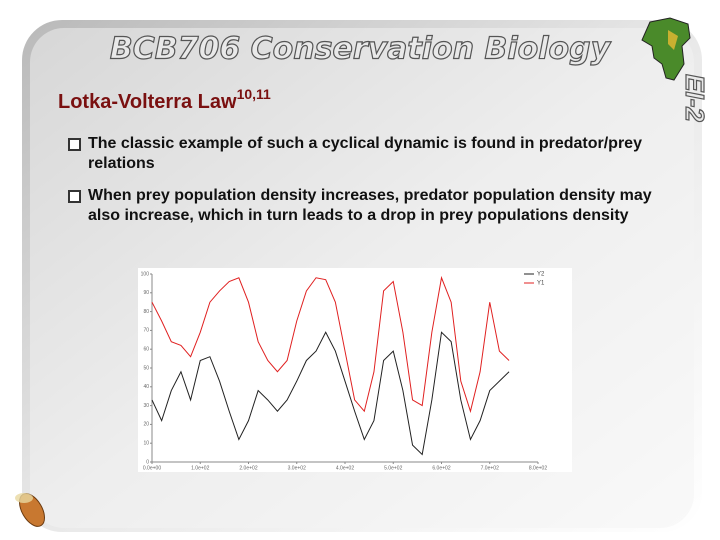  I want to click on x-tick-label: 2.0e+02, so click(248, 468).